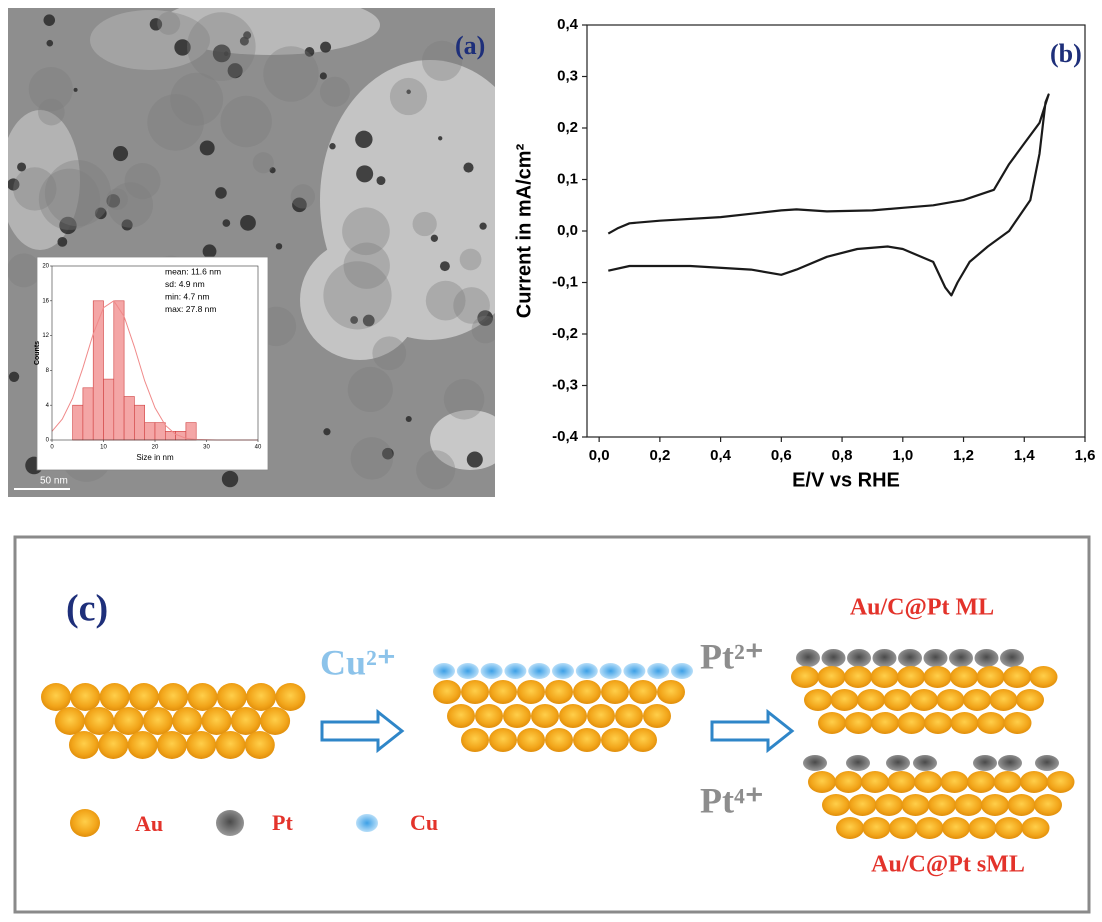  What do you see at coordinates (922, 608) in the screenshot?
I see `product-label: Au/C@Pt ML` at bounding box center [922, 608].